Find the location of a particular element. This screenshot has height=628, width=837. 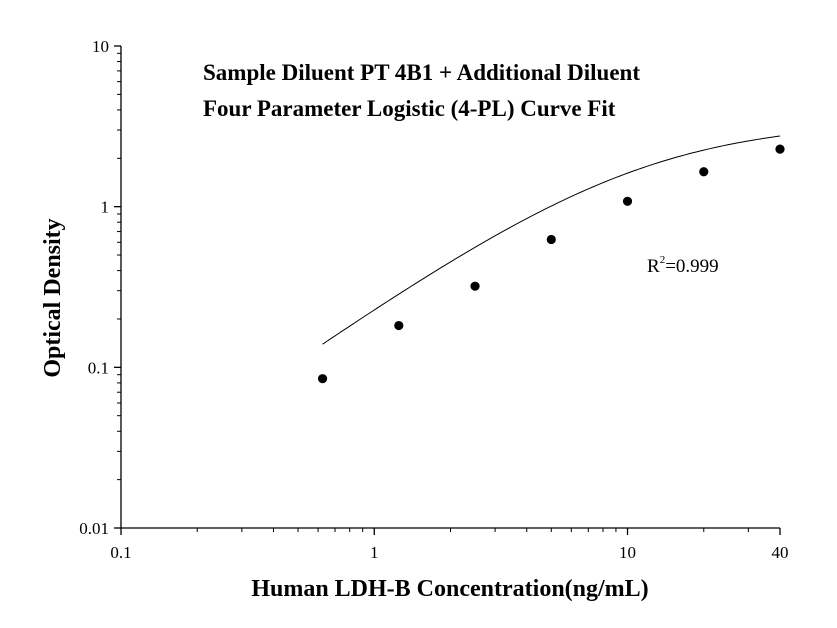

y-tick-label: 10 is located at coordinates (100, 46).